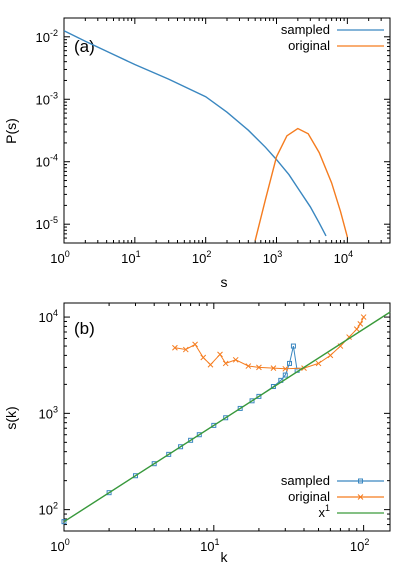 Image resolution: width=415 pixels, height=571 pixels. I want to click on panel-a-y-axis-label: P(s), so click(11, 131).